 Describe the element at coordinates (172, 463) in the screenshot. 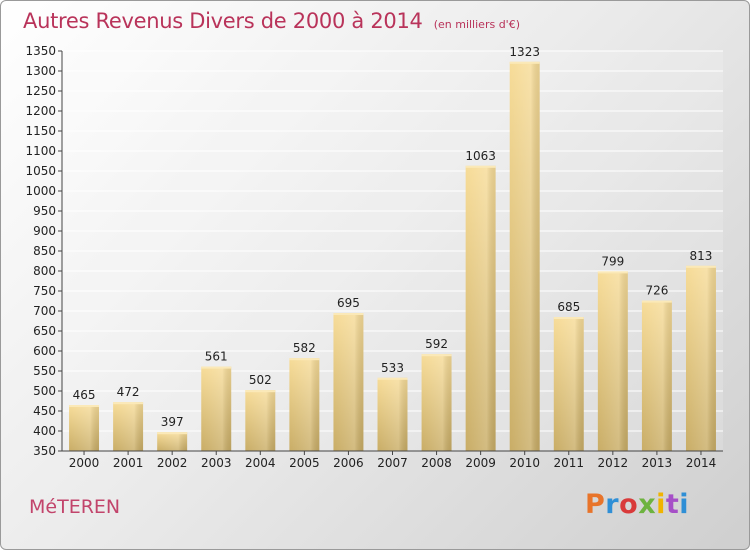

I see `x-tick-label: 2002` at that location.